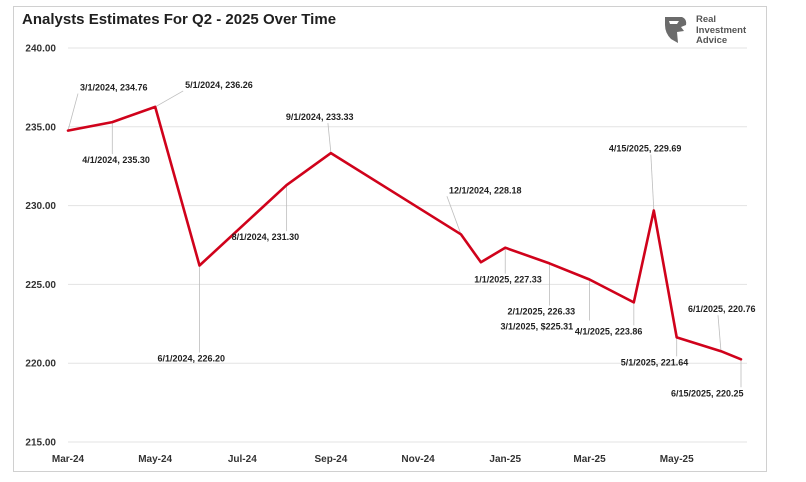  What do you see at coordinates (722, 309) in the screenshot?
I see `data-label: 6/1/2025, 220.76` at bounding box center [722, 309].